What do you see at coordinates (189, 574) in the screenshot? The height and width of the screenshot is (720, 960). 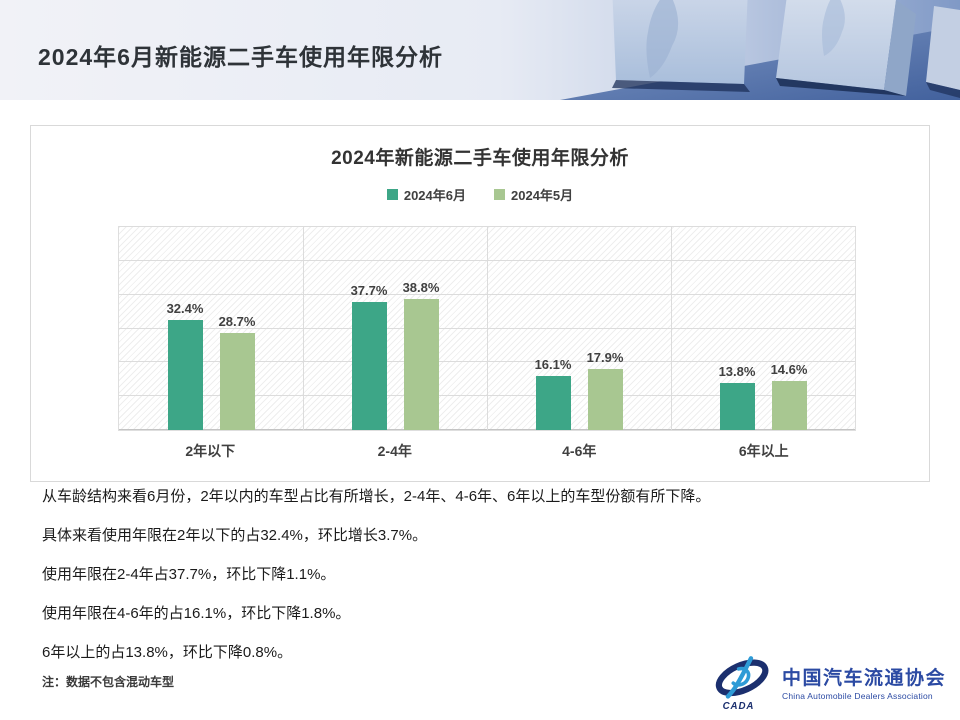 I see `analysis-paragraph: 使用年限在2-4年占37.7%，环比下降1.1%。` at bounding box center [189, 574].